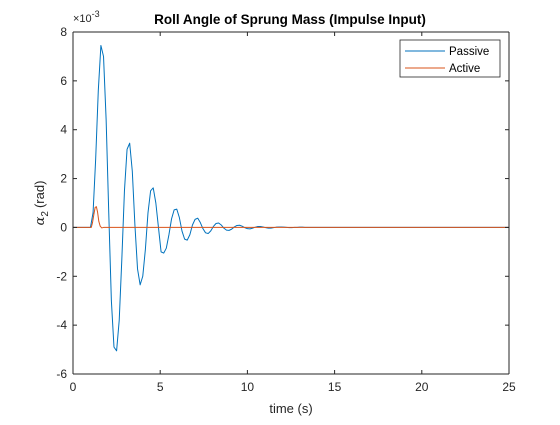  I want to click on y-tick-label-8: 8, so click(63, 32).